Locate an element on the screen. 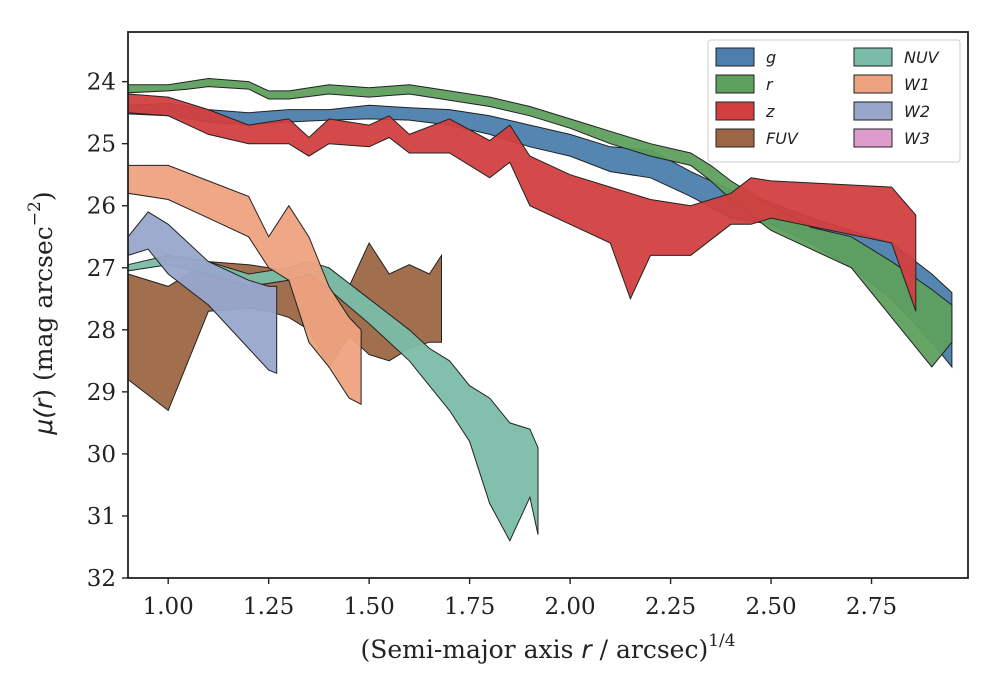 The image size is (1000, 700). x-tick-label: 2.50 is located at coordinates (770, 607).